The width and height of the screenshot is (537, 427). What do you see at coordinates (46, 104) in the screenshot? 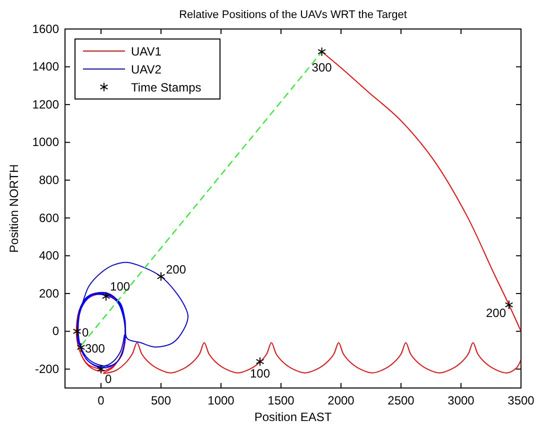
I see `y-tick-label: 1200` at bounding box center [46, 104].